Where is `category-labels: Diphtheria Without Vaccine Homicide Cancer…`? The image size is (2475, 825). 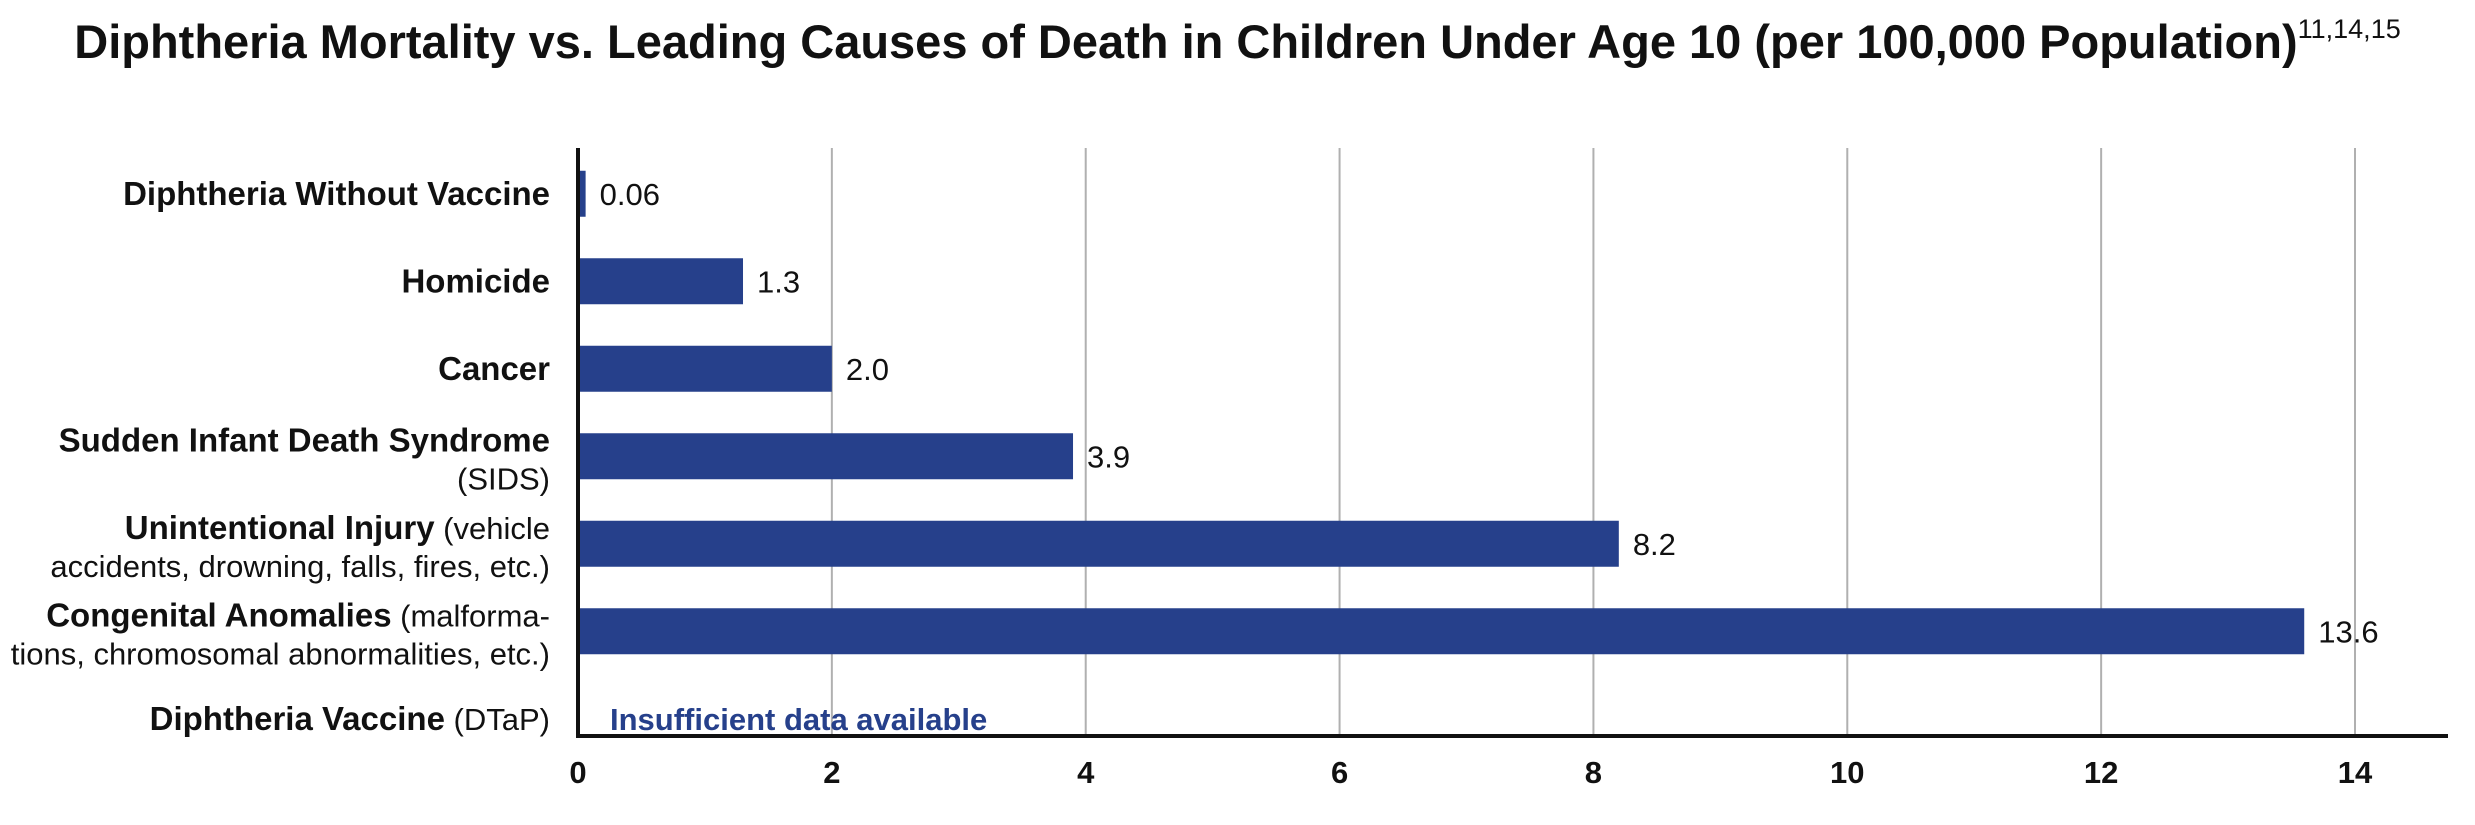 category-labels: Diphtheria Without Vaccine Homicide Cancer… is located at coordinates (280, 456).